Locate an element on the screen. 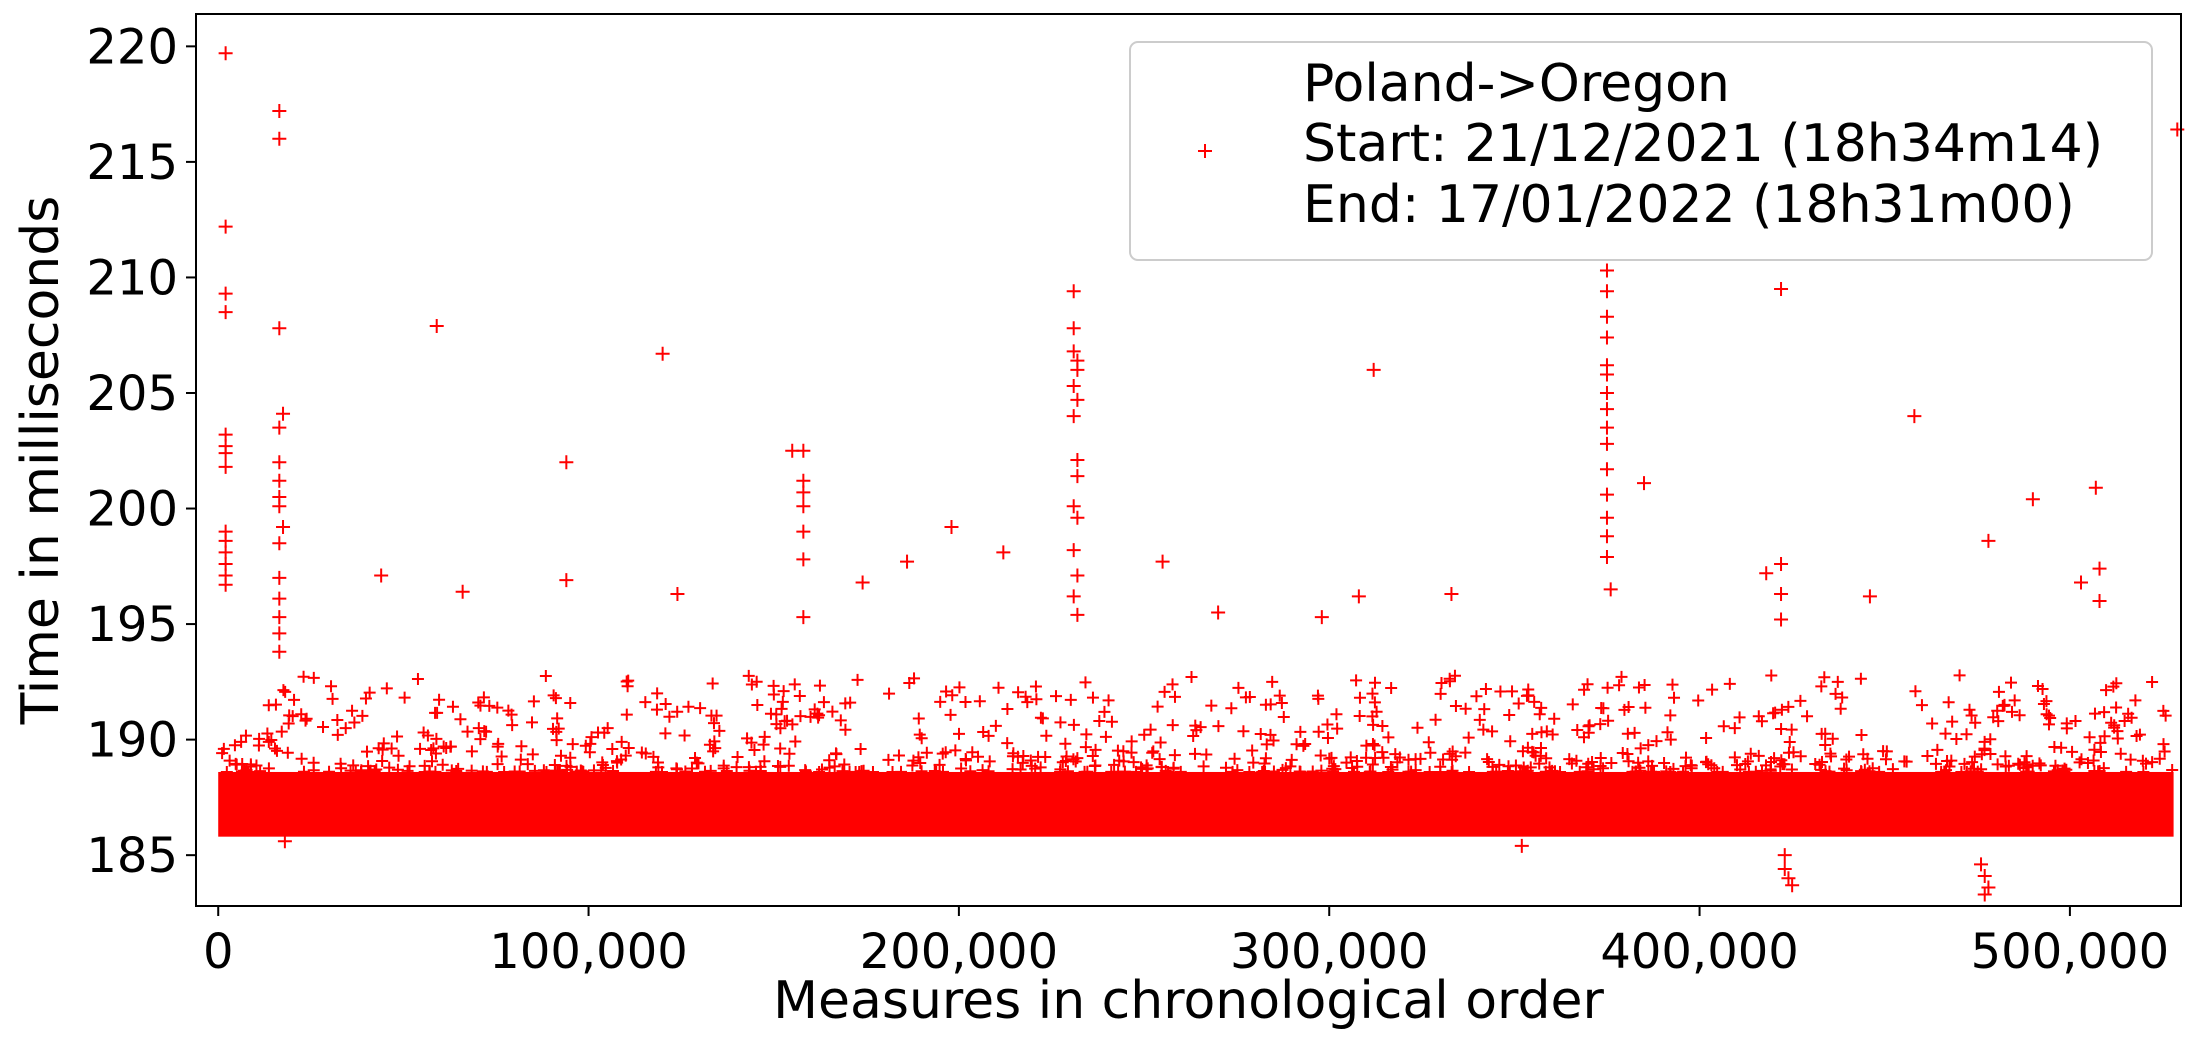  y-tick-label: 215 is located at coordinates (132, 163).